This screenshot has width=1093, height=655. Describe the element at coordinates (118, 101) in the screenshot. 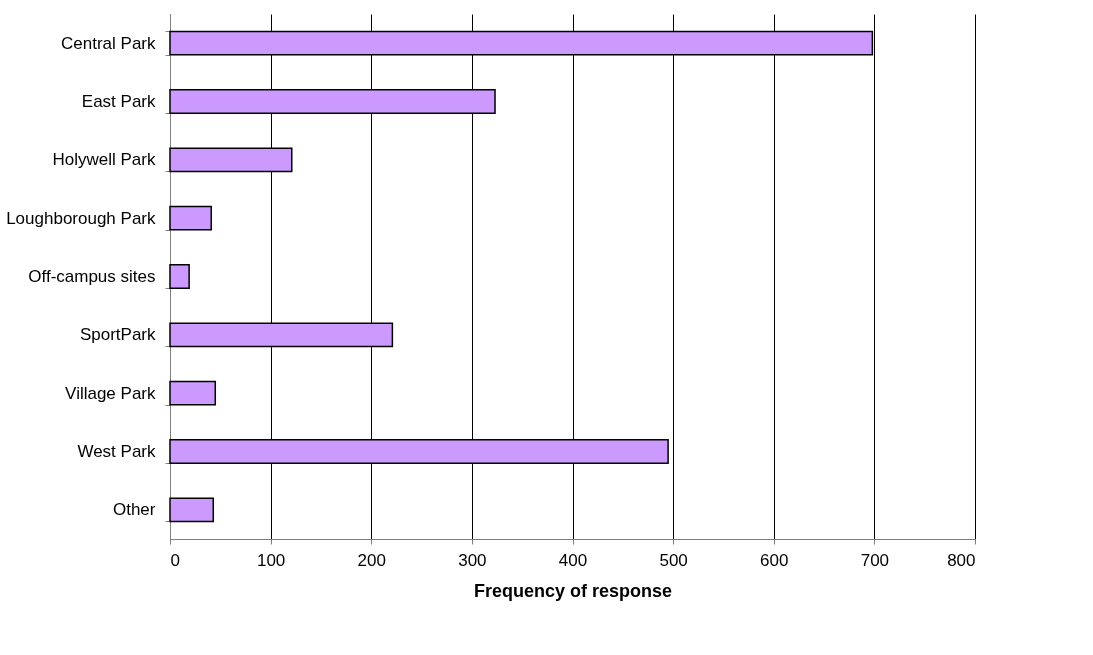

I see `y-tick-label: East Park` at that location.